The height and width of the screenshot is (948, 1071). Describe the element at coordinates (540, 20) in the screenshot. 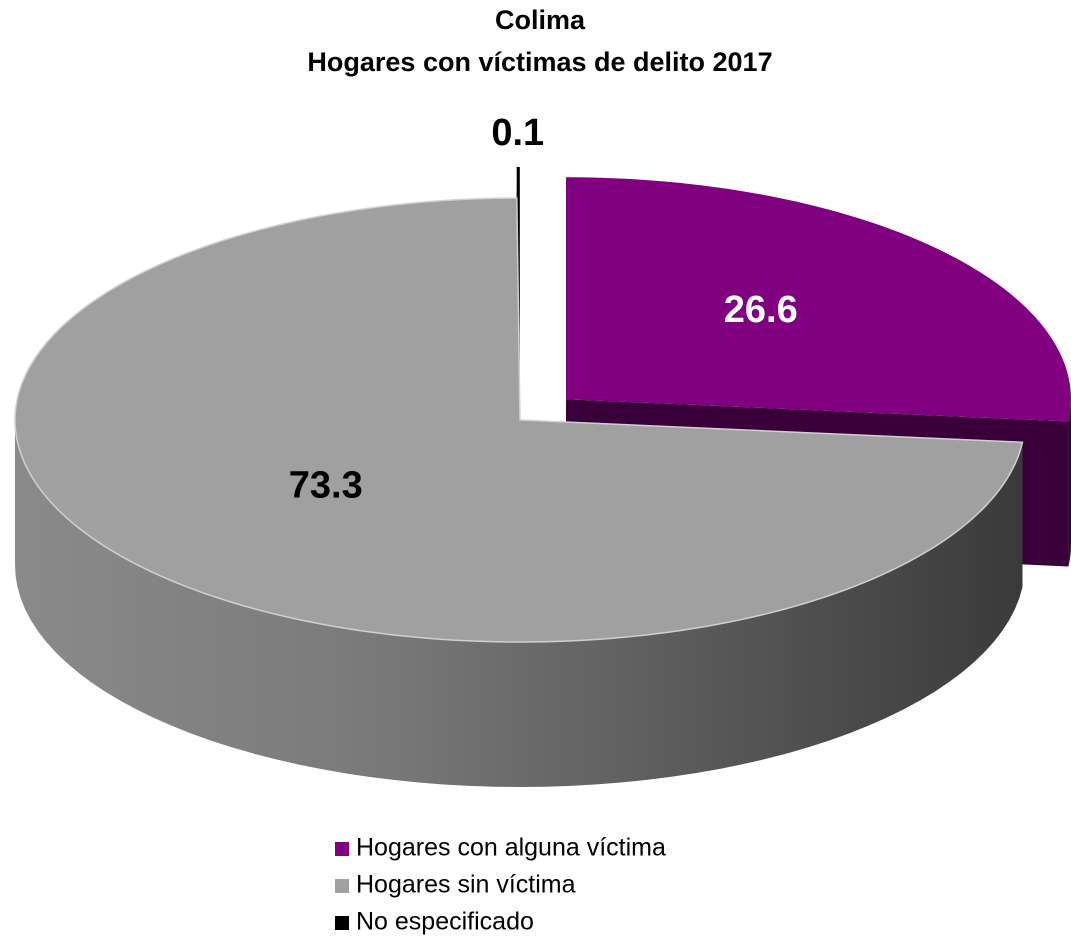

I see `chart-title: Colima` at that location.